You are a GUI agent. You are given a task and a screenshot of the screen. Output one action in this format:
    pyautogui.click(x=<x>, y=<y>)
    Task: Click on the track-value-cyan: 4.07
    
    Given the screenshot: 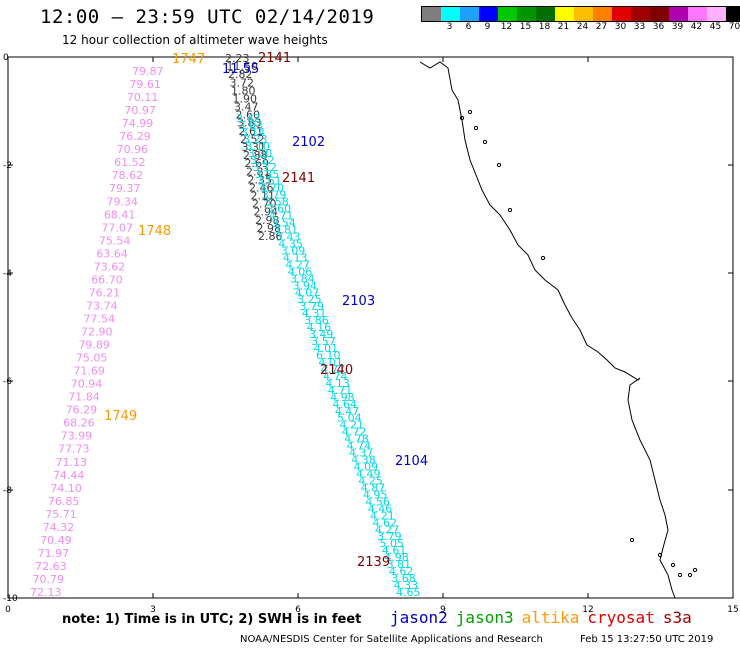 What is the action you would take?
    pyautogui.click(x=307, y=292)
    